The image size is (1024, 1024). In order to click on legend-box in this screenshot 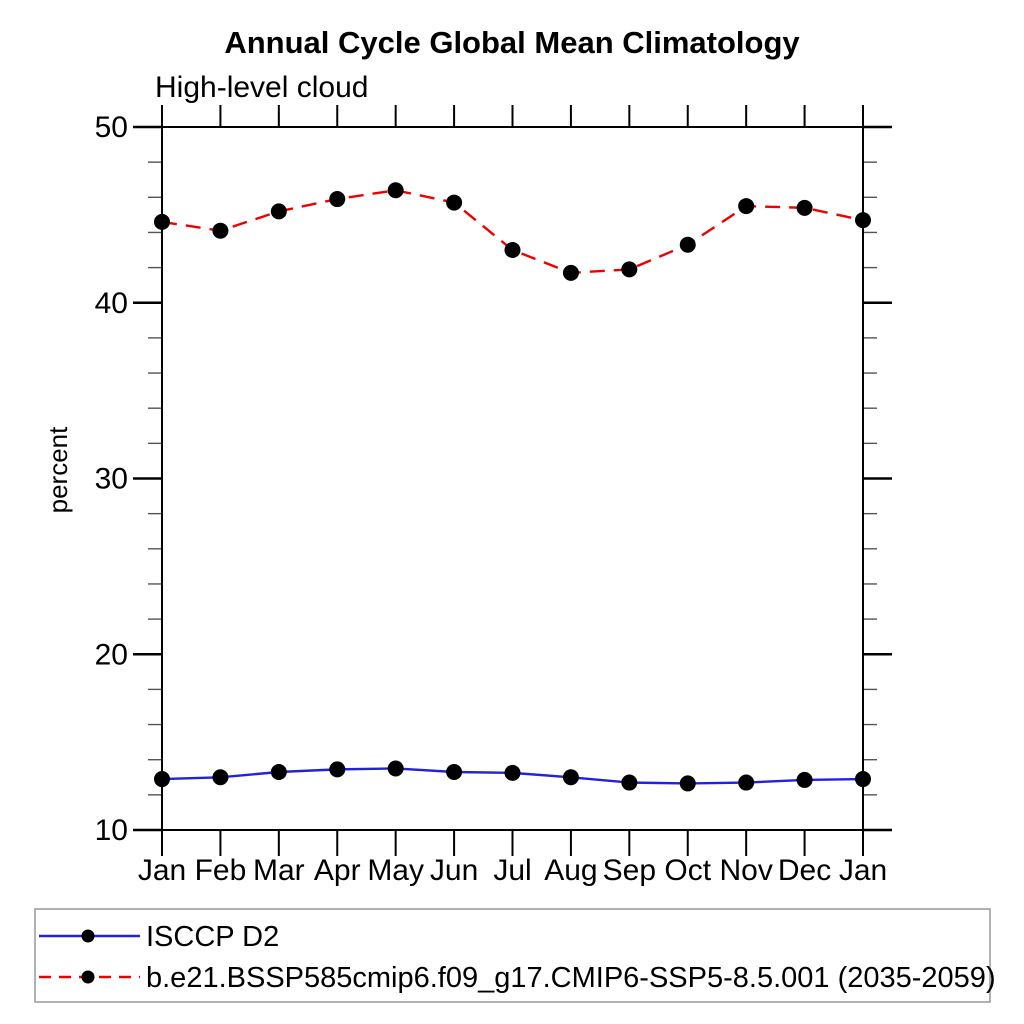, I will do `click(512, 955)`.